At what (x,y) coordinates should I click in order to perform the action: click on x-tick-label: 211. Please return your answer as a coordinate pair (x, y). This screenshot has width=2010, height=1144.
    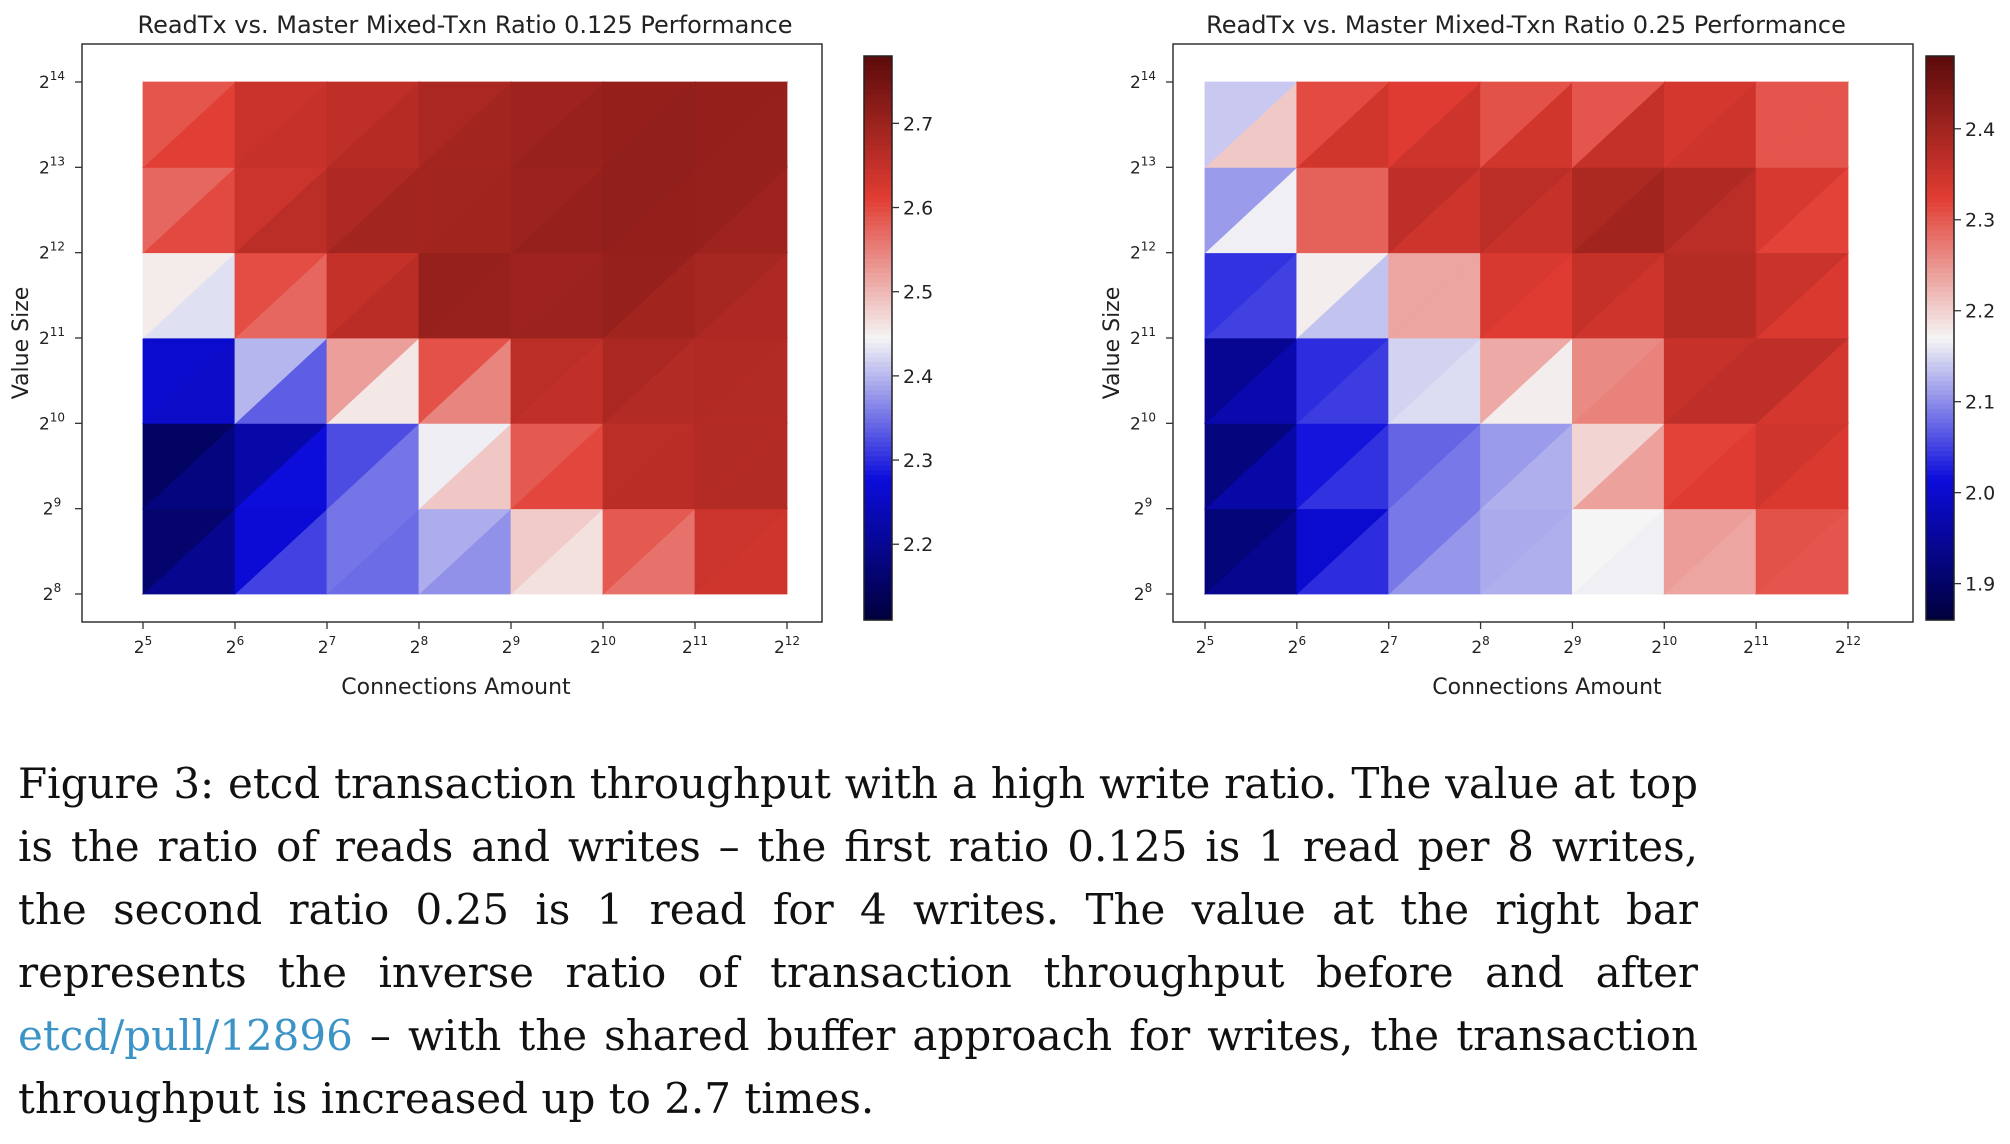
    Looking at the image, I should click on (695, 646).